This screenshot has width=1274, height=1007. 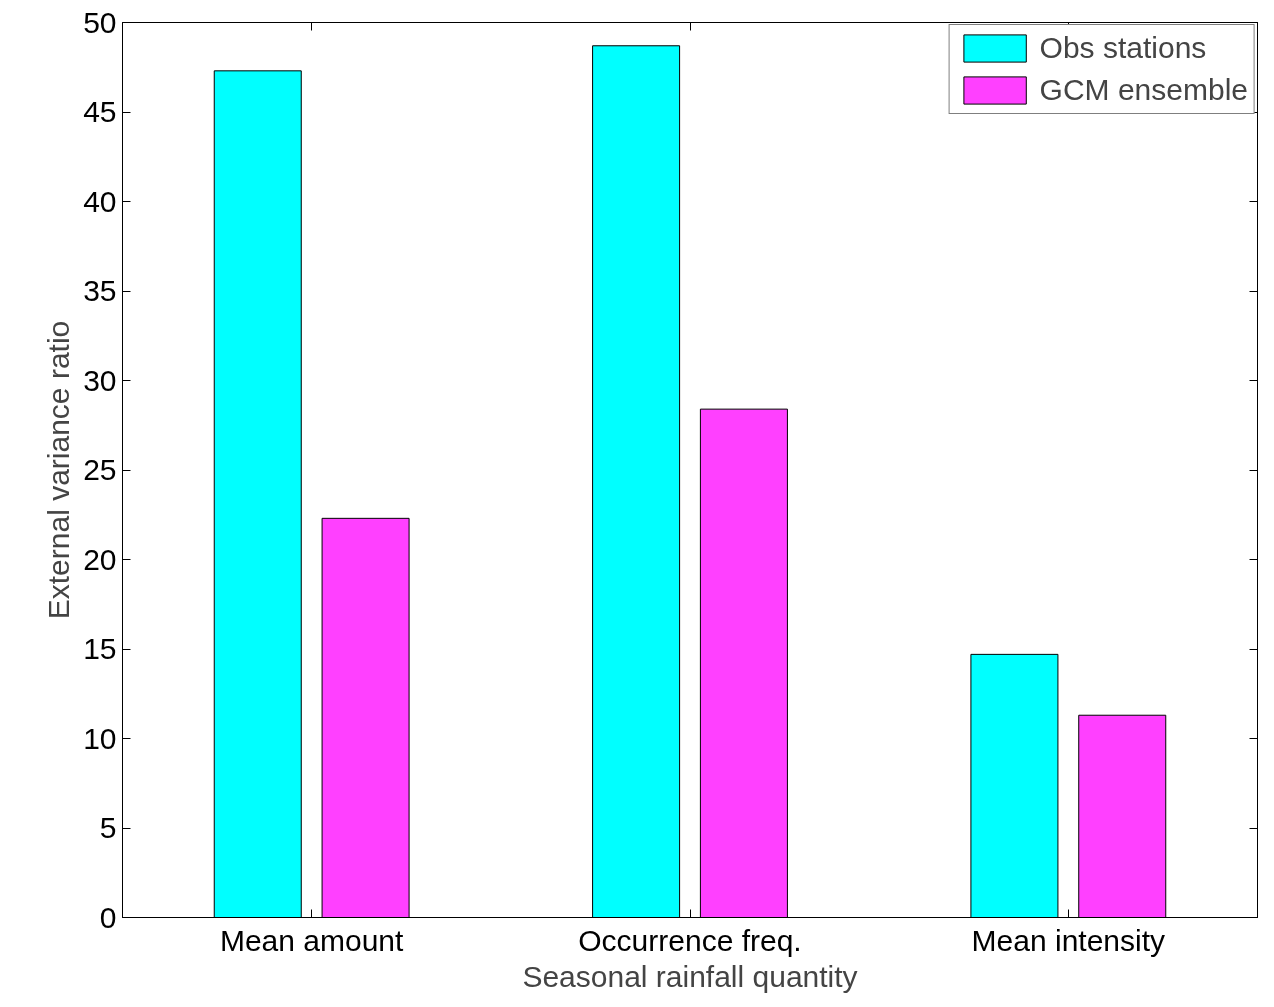 I want to click on legend-label: Obs stations, so click(x=1123, y=48).